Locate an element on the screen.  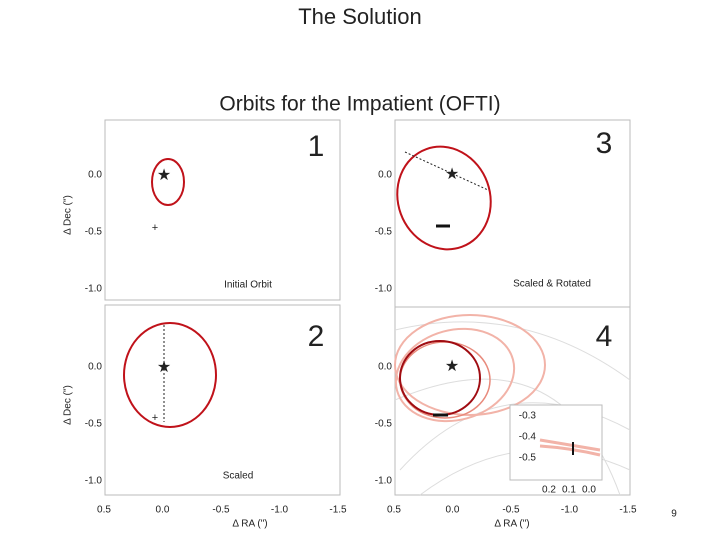
inset-y-tick-label: -0.4 is located at coordinates (528, 437).